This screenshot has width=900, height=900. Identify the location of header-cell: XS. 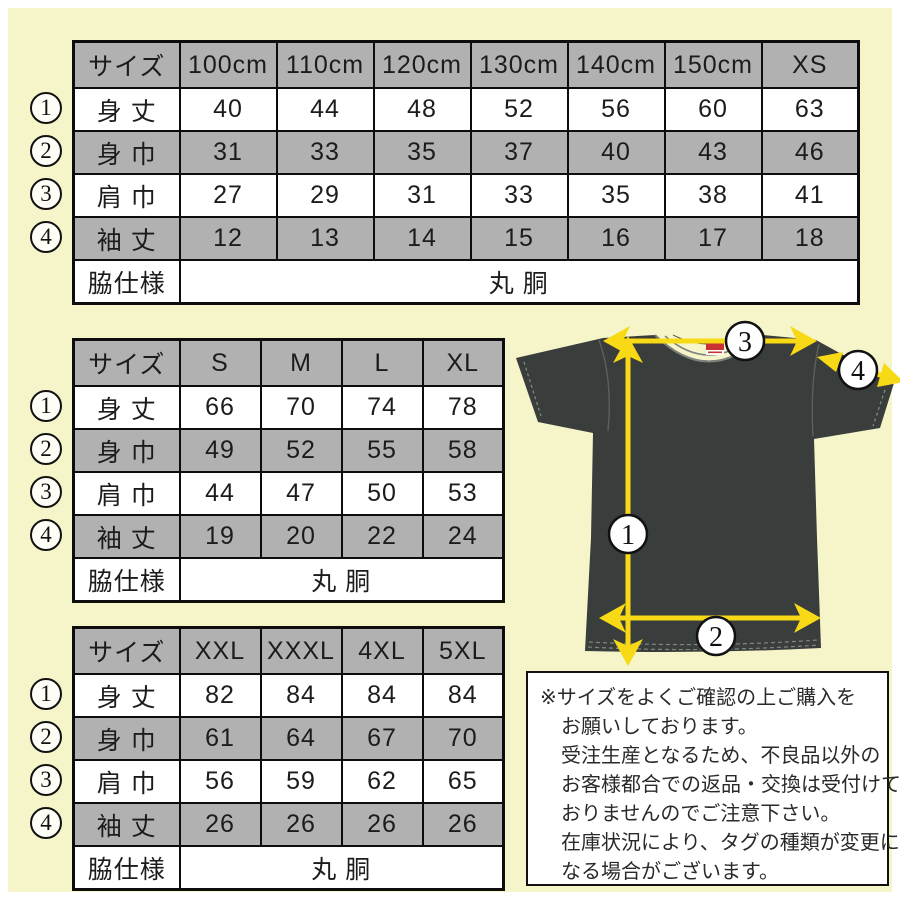
(810, 64).